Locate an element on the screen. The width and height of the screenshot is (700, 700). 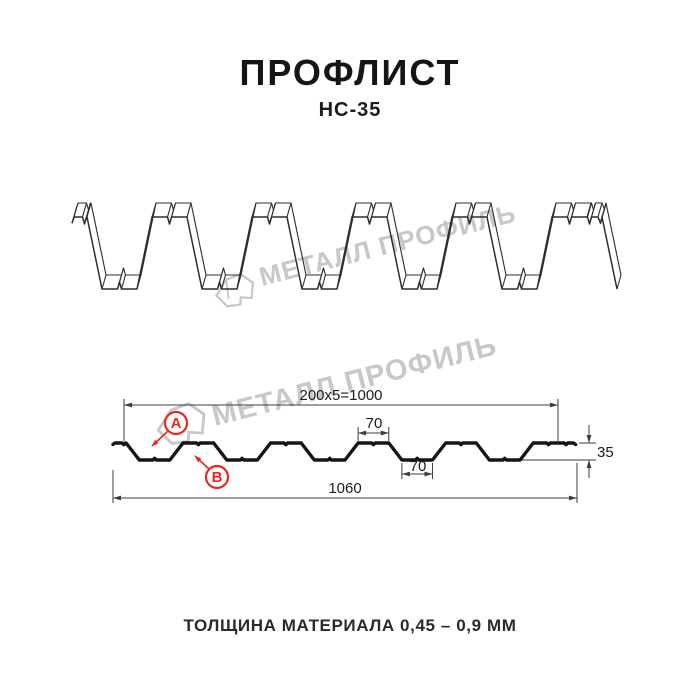
page-title: ПРОФЛИСТ is located at coordinates (350, 72).